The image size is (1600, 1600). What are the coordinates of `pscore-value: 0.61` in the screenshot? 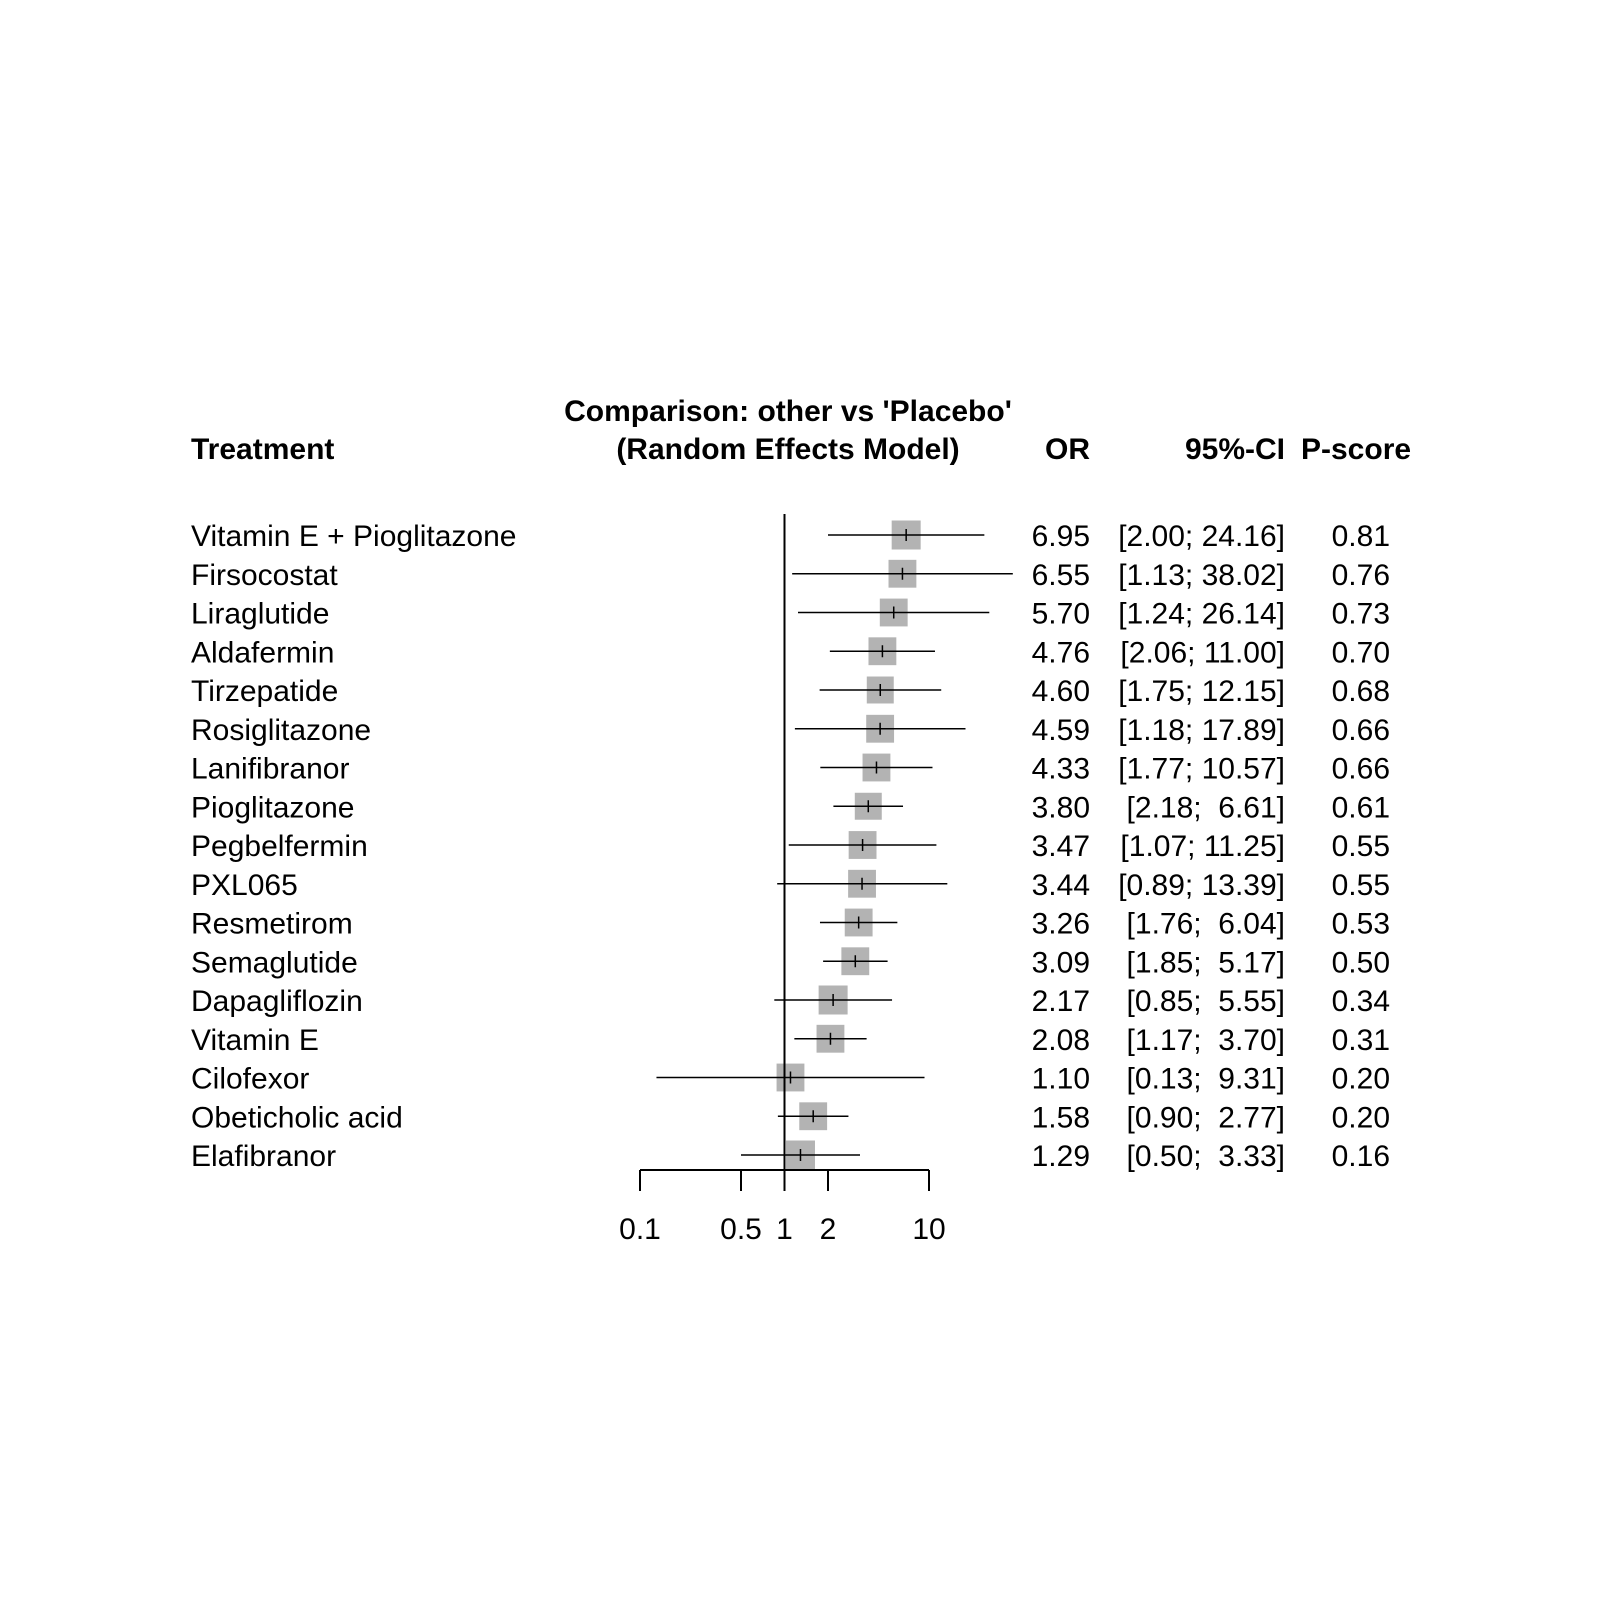 It's located at (1361, 807).